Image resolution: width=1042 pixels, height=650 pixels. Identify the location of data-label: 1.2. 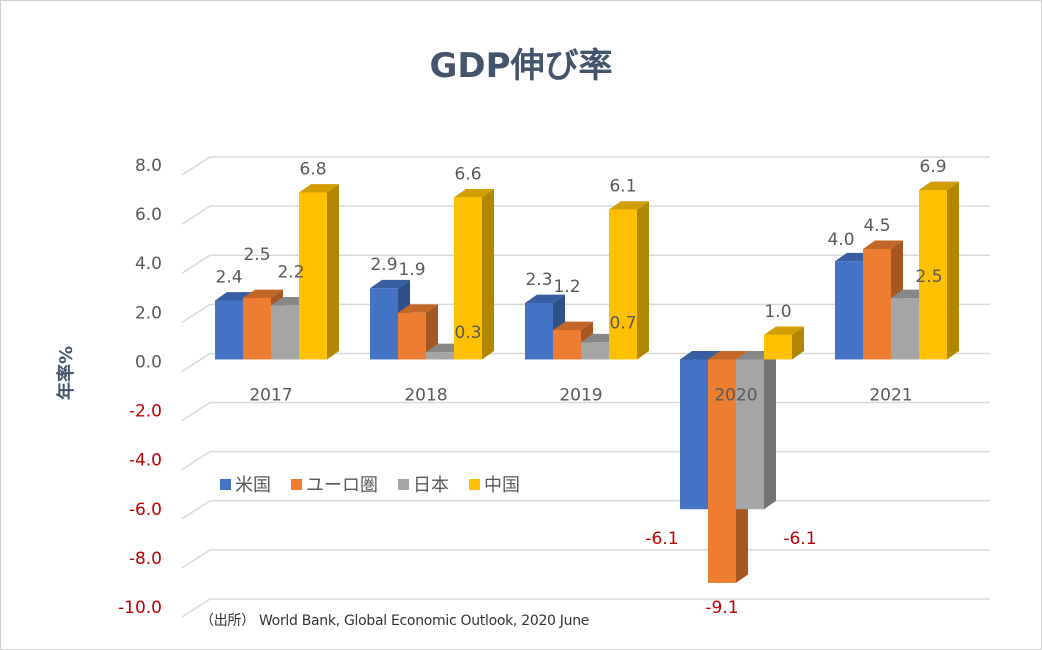
(566, 287).